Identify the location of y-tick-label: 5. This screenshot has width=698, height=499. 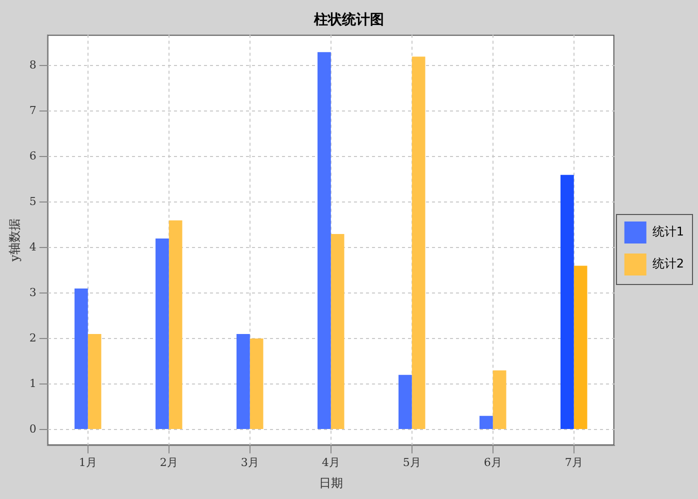
(32, 201).